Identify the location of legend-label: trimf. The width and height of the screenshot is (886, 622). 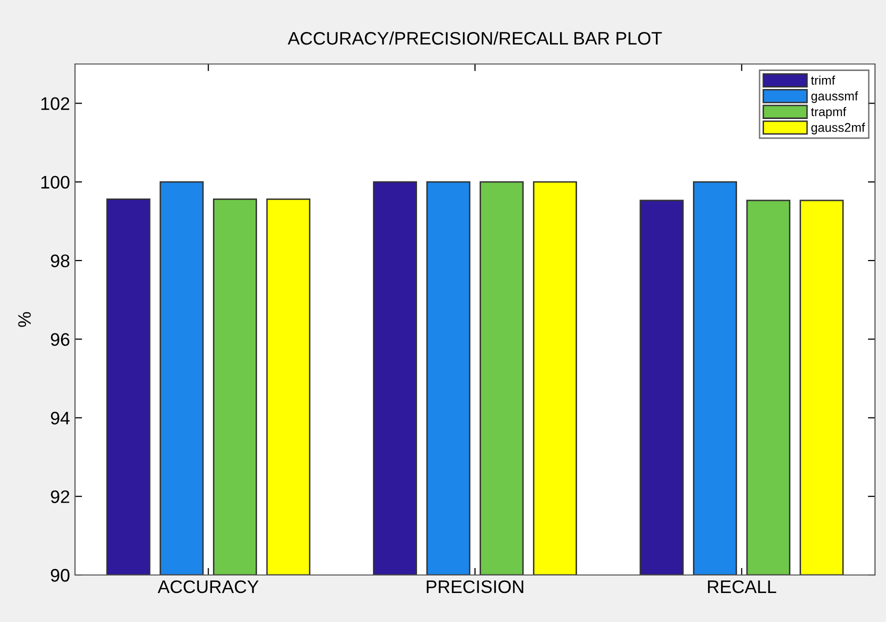
(823, 80).